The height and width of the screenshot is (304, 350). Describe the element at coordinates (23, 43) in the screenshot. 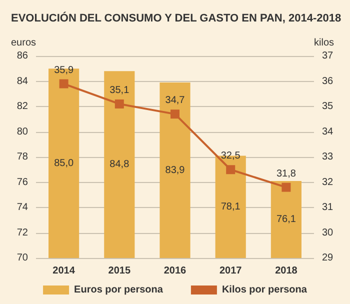

I see `y-axis-title: euros` at that location.